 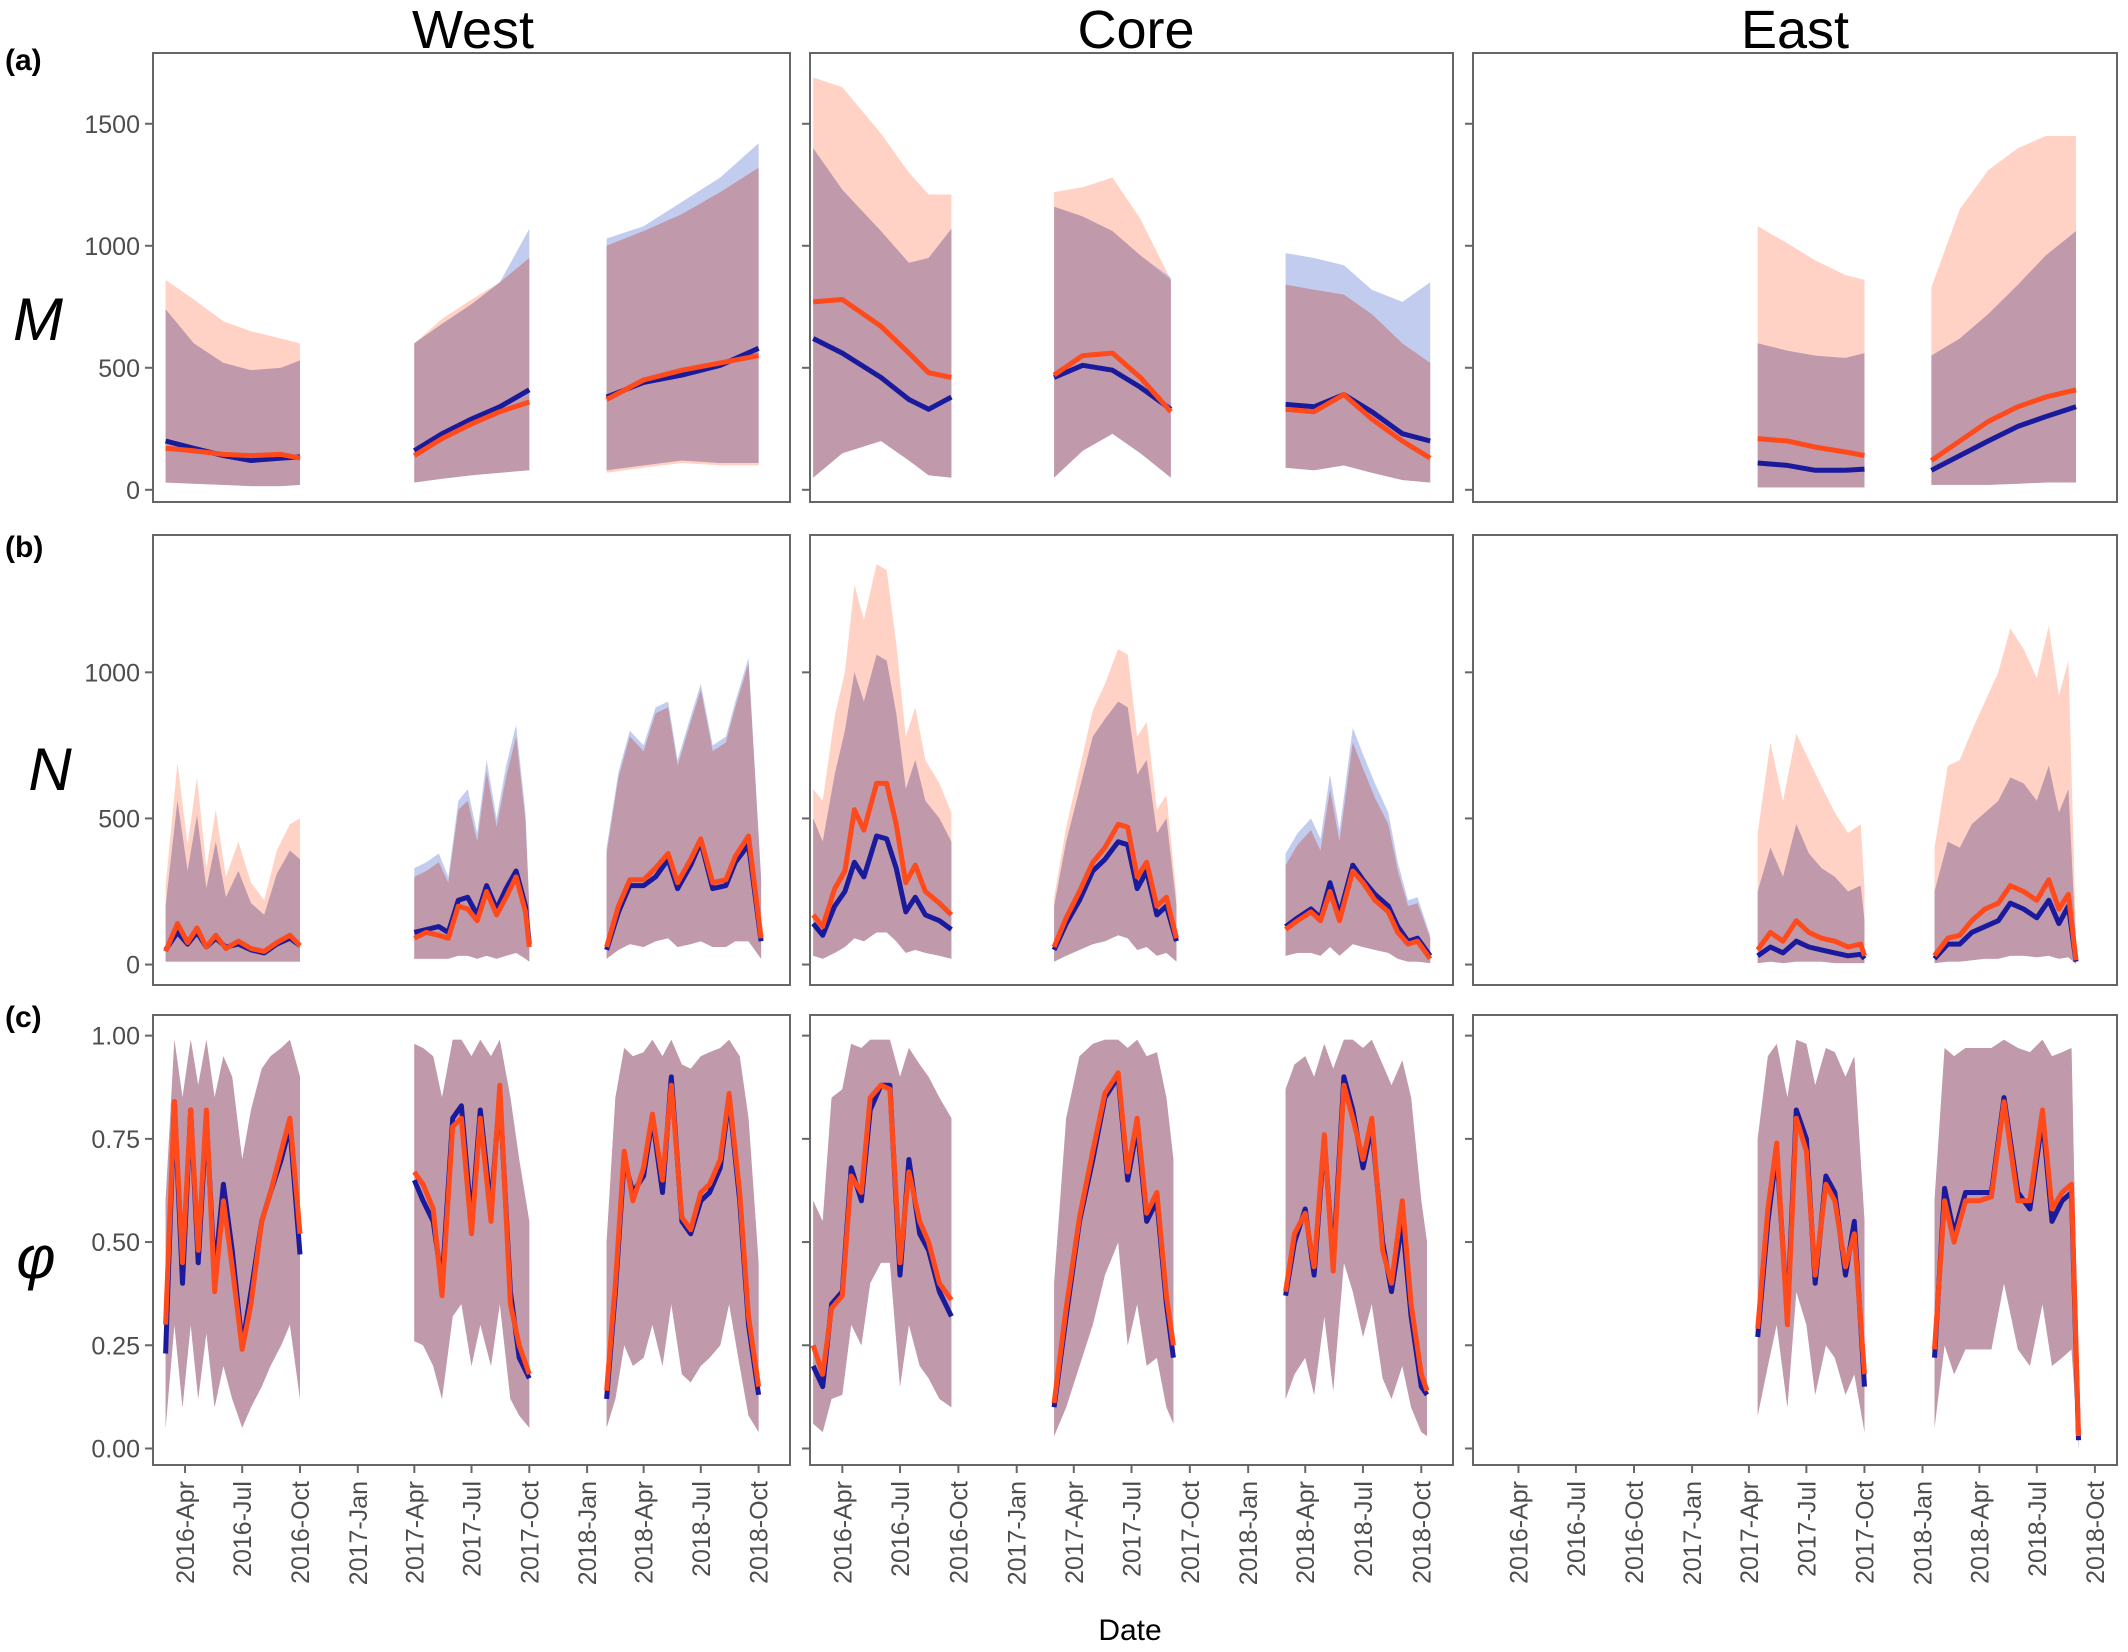 I want to click on panel-west-b: 0 500 1000, so click(x=437, y=760).